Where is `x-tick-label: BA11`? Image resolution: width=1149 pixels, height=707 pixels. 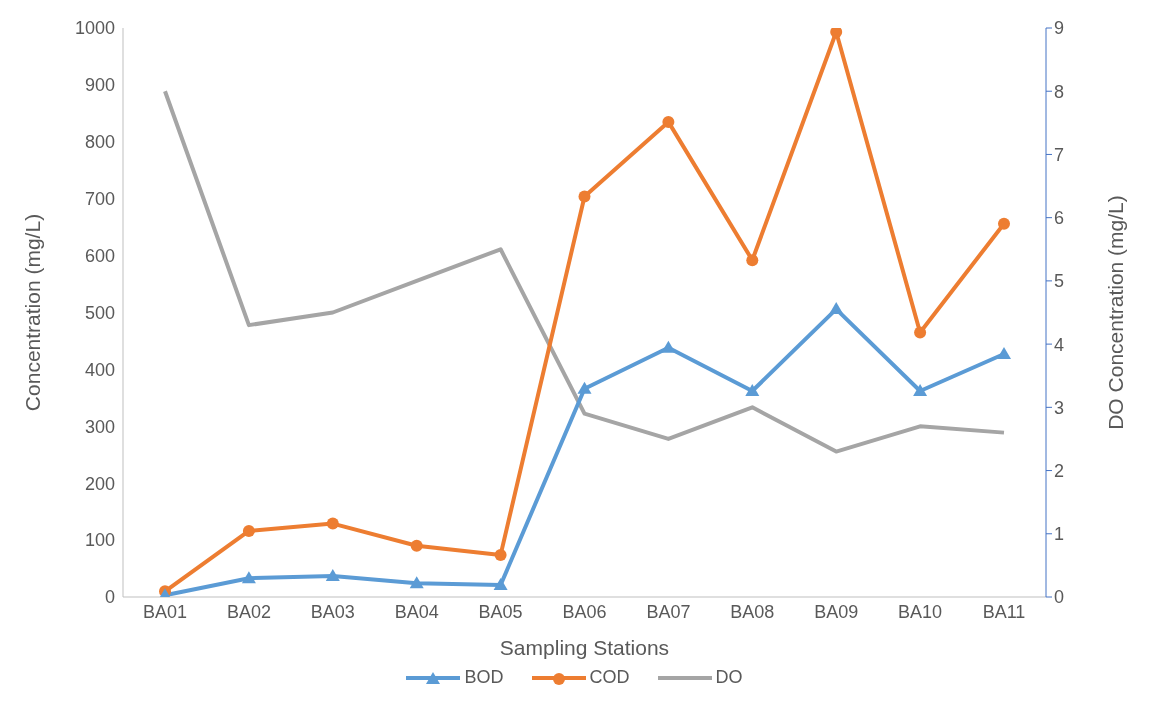 x-tick-label: BA11 is located at coordinates (1004, 611).